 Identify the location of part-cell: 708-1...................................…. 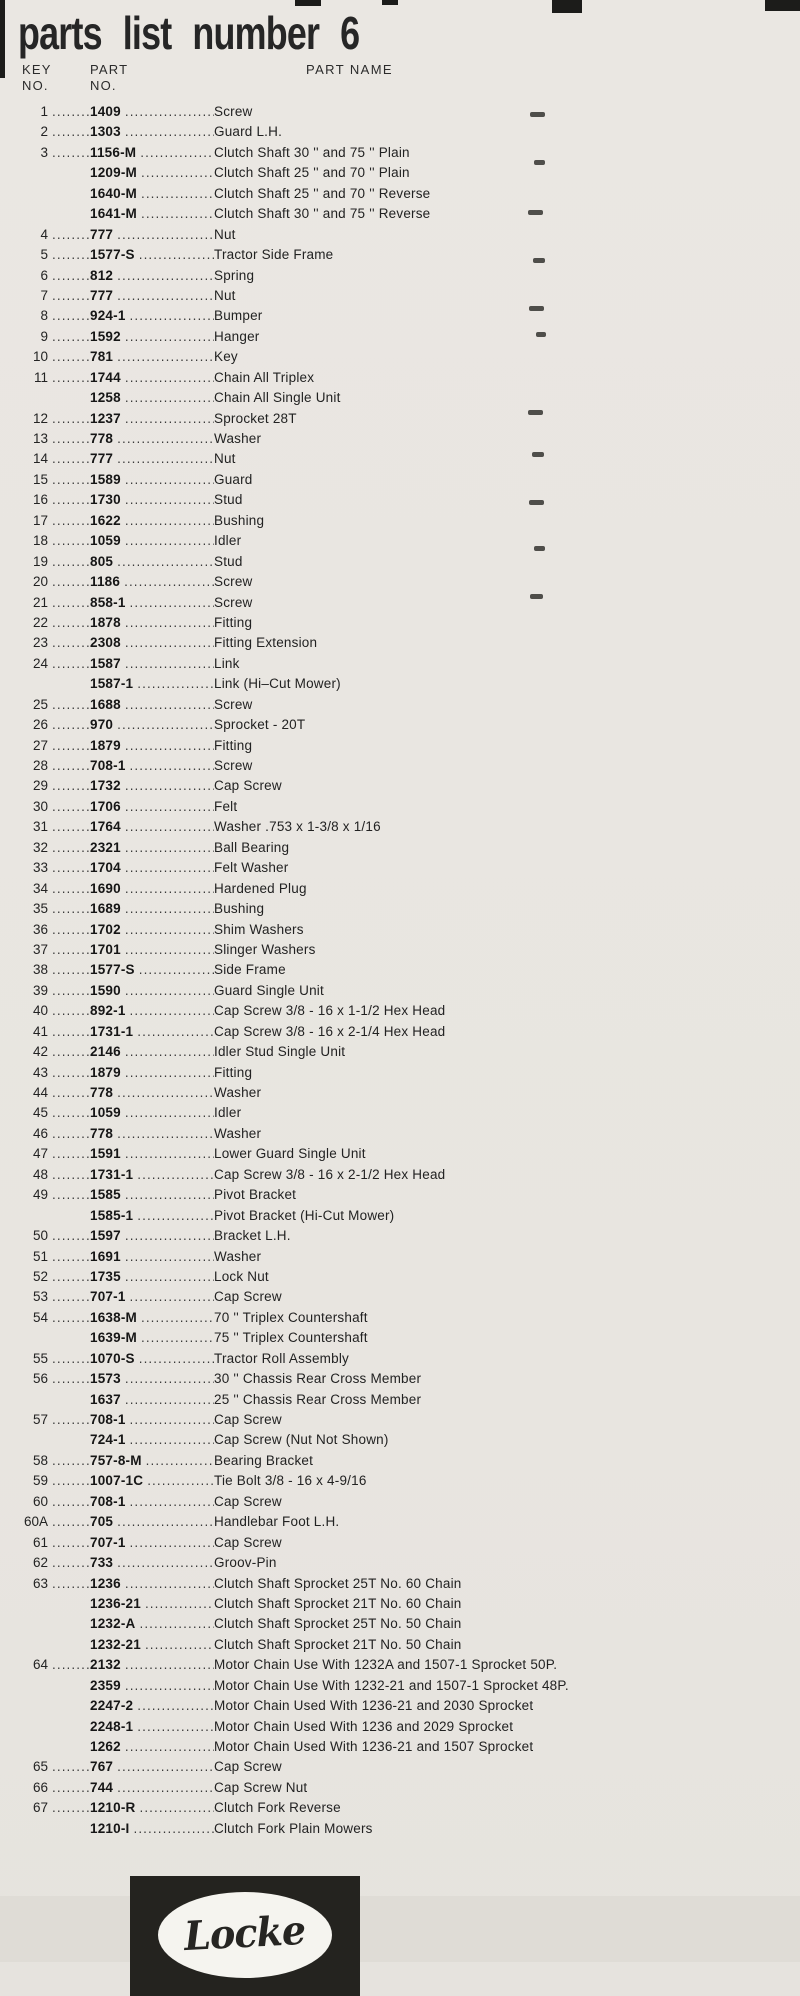
(152, 766).